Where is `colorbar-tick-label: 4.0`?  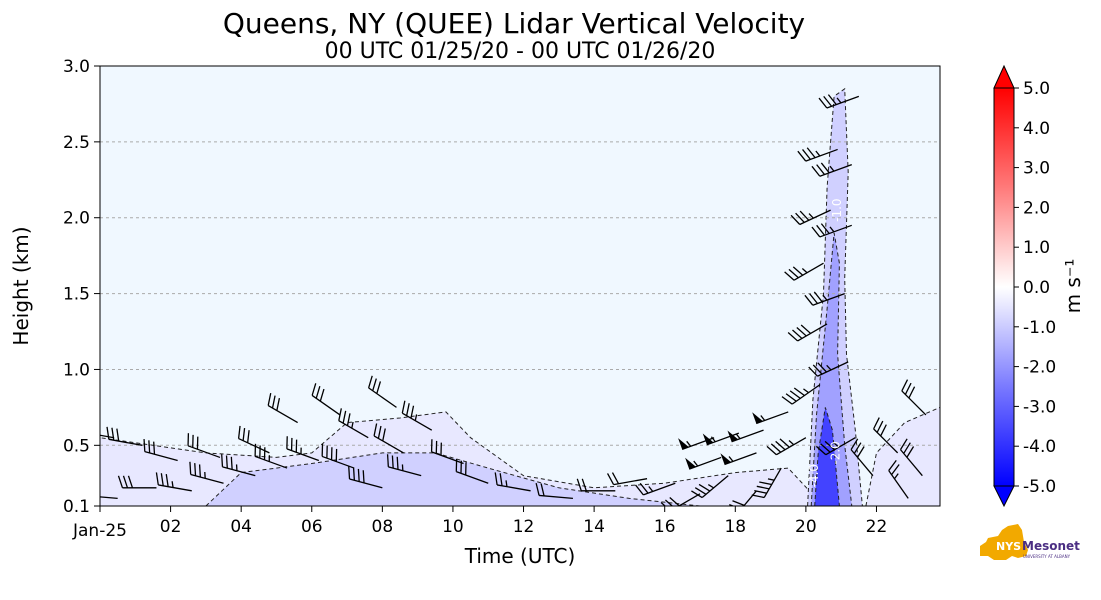 colorbar-tick-label: 4.0 is located at coordinates (1036, 129).